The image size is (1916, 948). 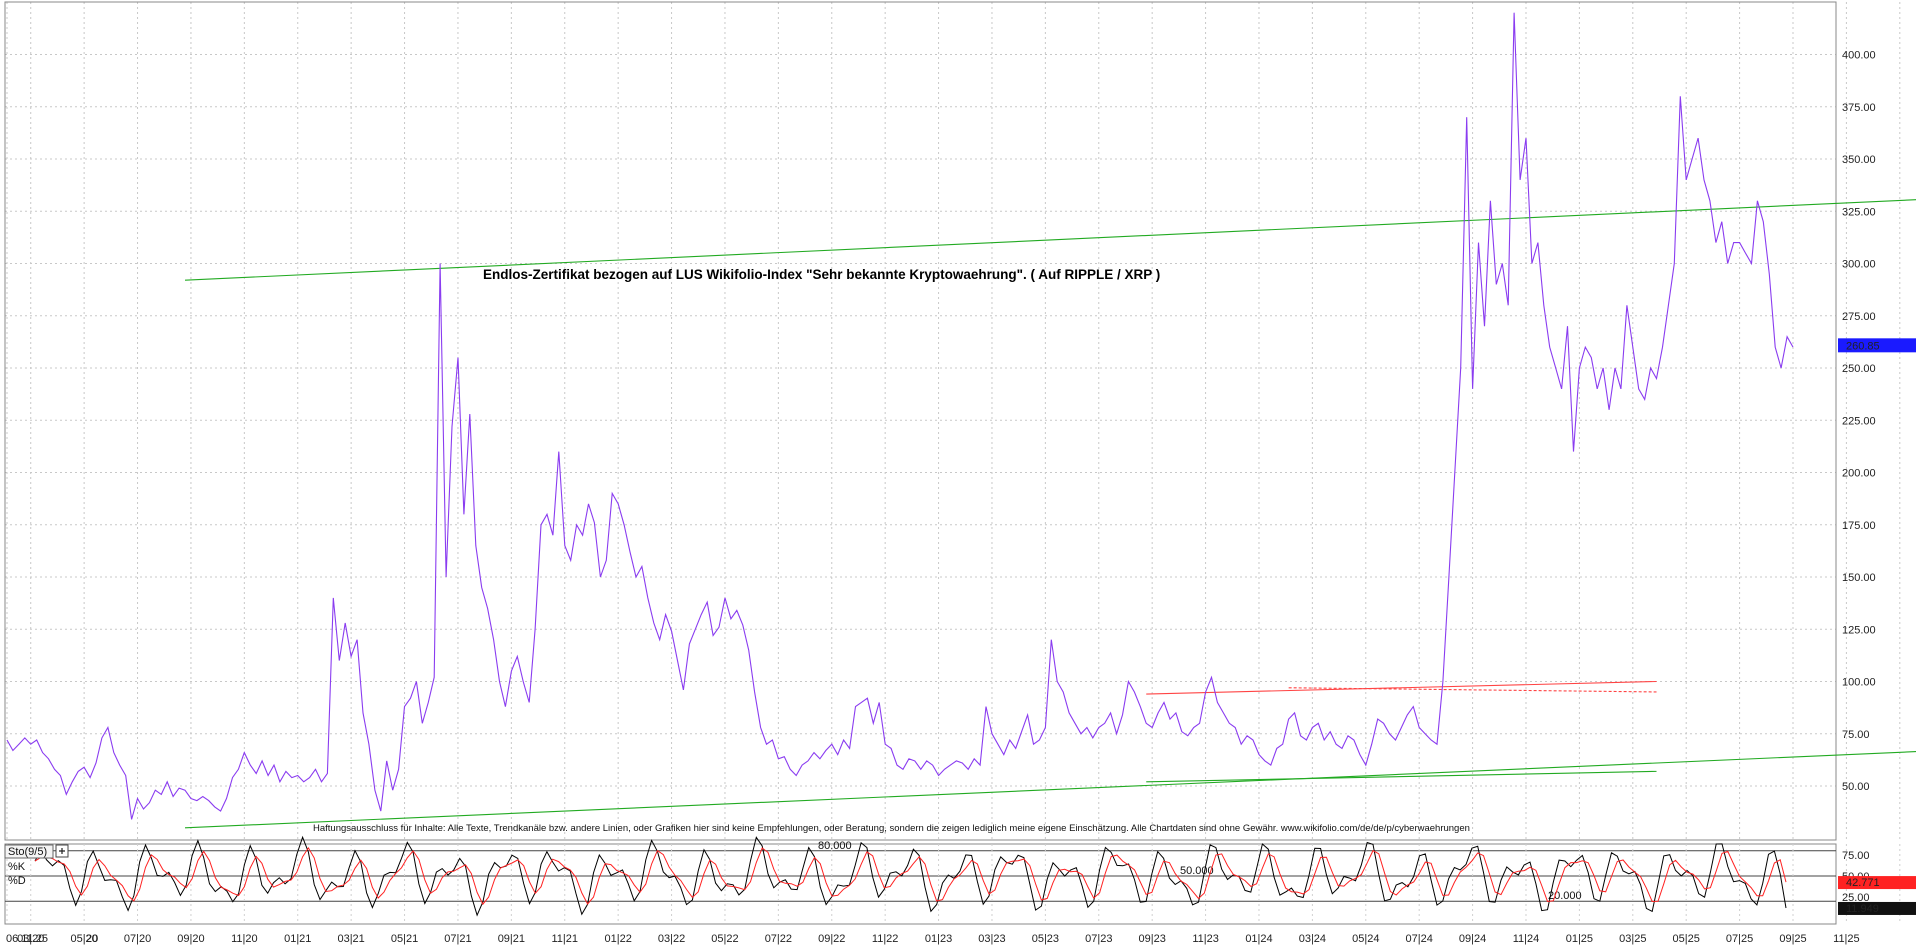 I want to click on x-tick-label: 07|25, so click(x=1739, y=939).